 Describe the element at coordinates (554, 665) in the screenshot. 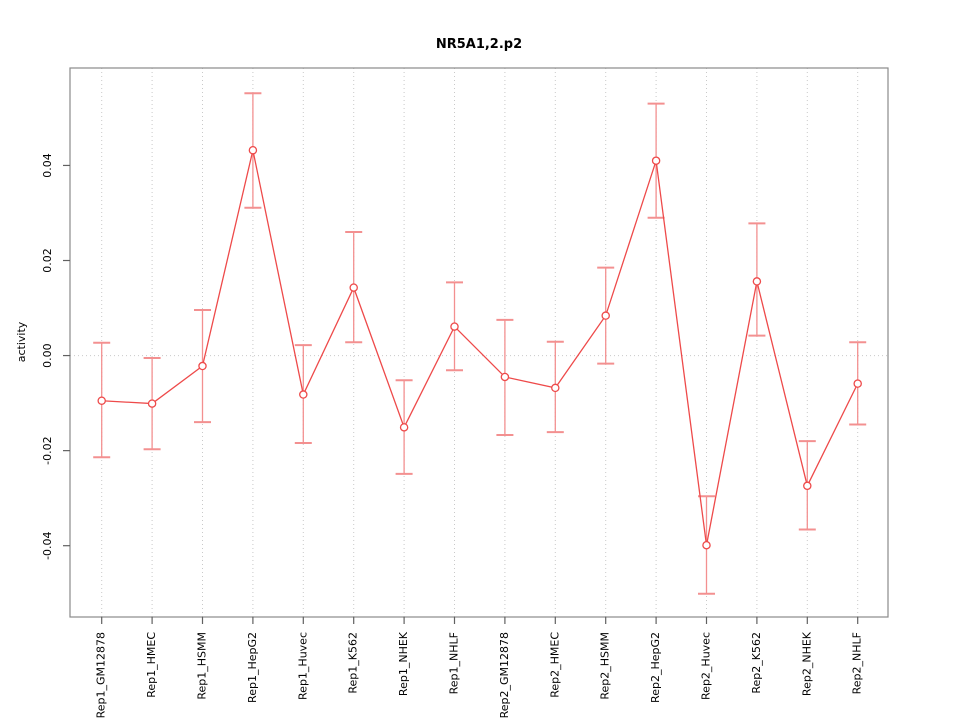

I see `x-tick-label: Rep2_HMEC` at that location.